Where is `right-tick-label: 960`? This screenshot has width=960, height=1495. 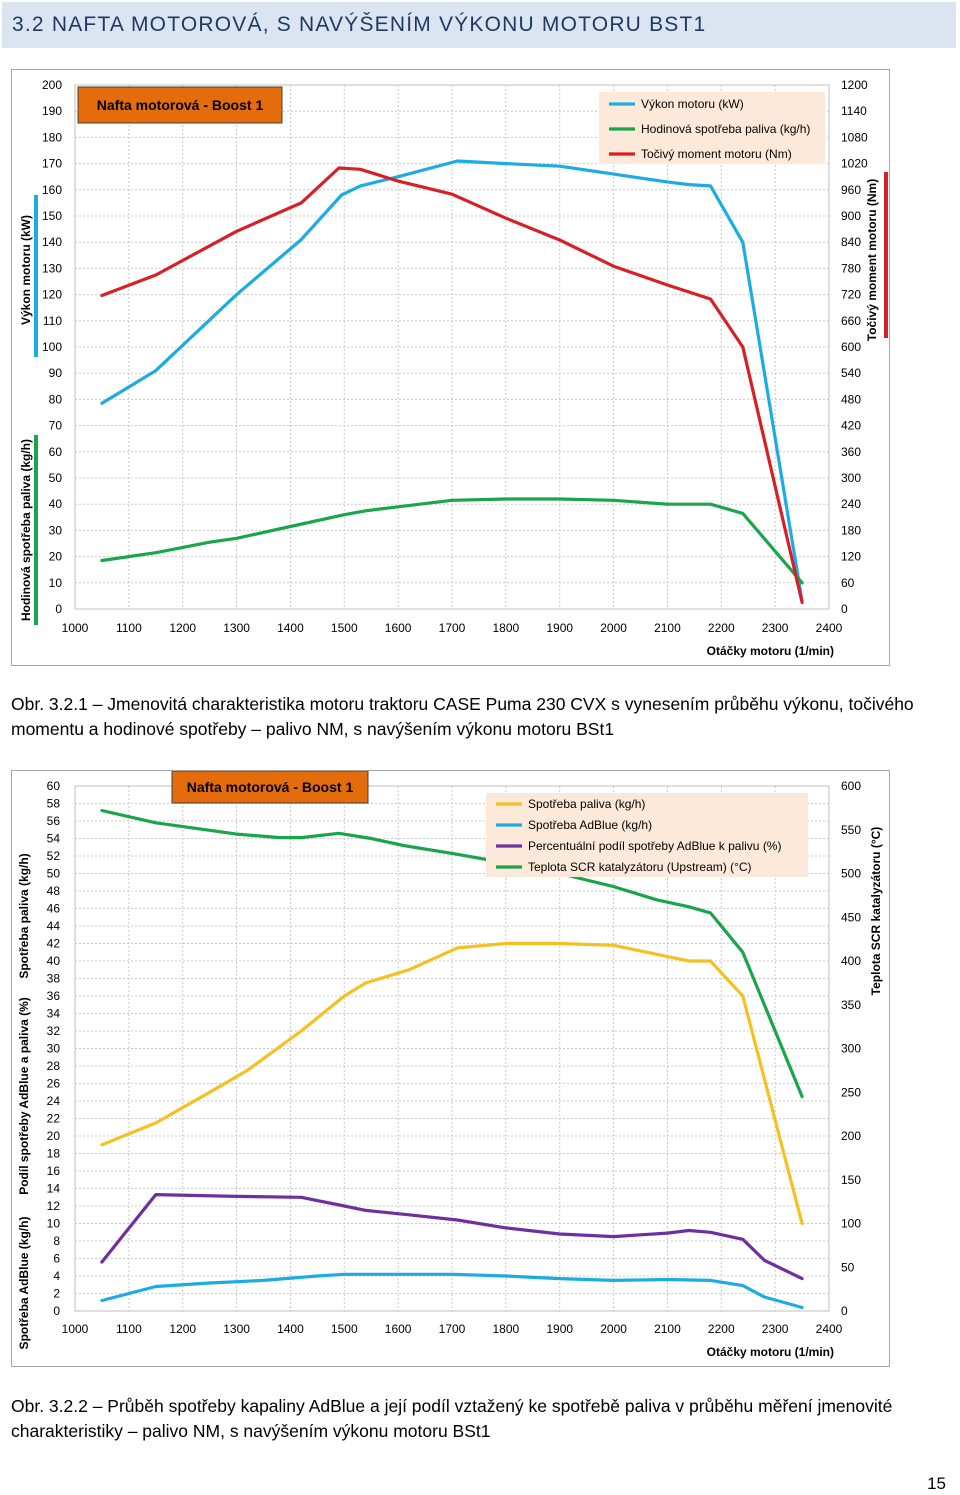 right-tick-label: 960 is located at coordinates (851, 190).